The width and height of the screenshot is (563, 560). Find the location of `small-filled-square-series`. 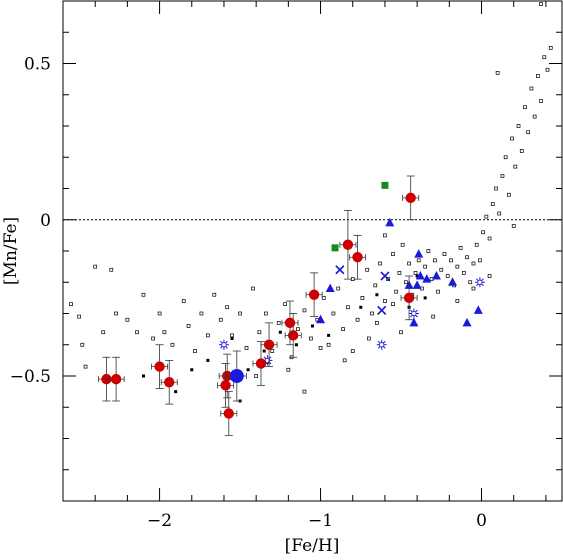

small-filled-square-series is located at coordinates (284, 338).